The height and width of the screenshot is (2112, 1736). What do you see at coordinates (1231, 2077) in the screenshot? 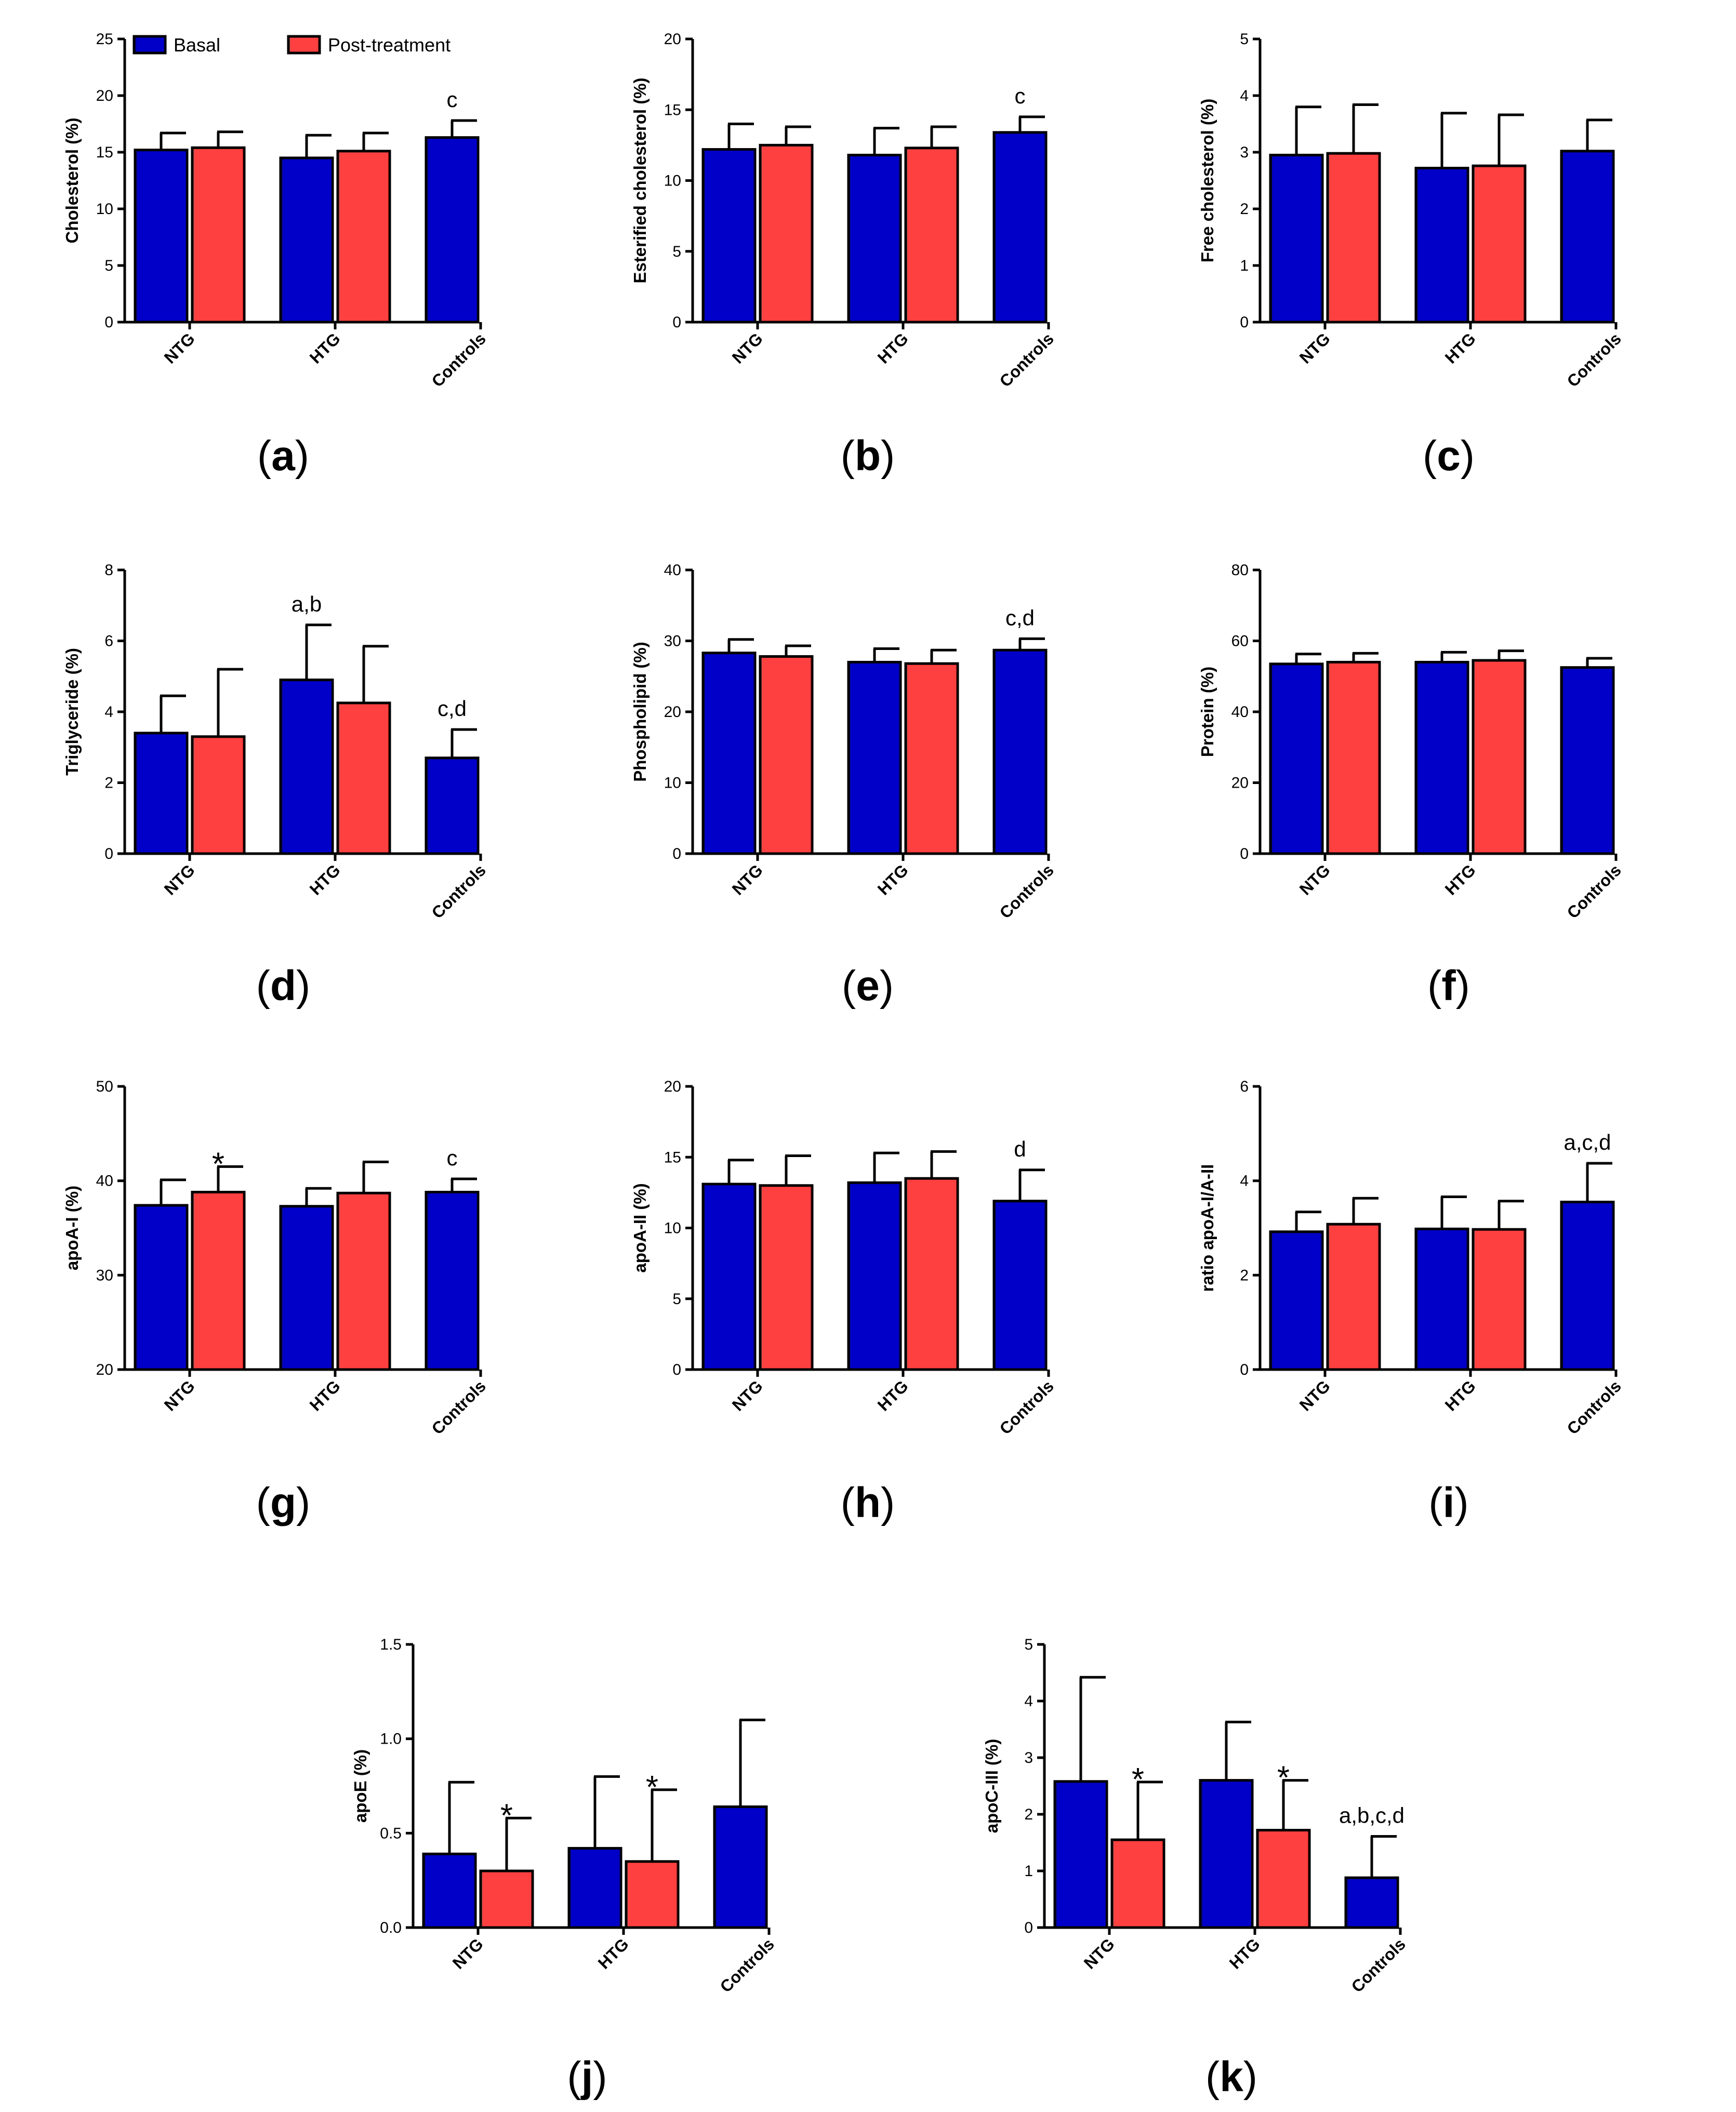
I see `panel-label-k: (k)` at bounding box center [1231, 2077].